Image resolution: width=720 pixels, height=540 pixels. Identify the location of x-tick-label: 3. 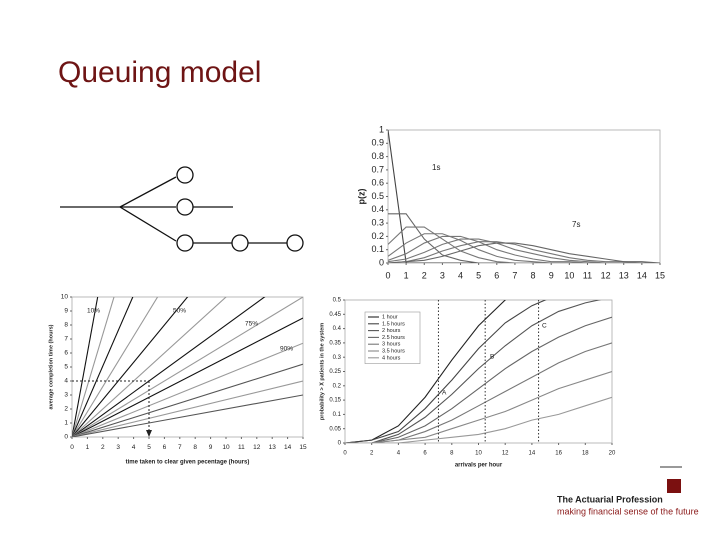
(118, 447).